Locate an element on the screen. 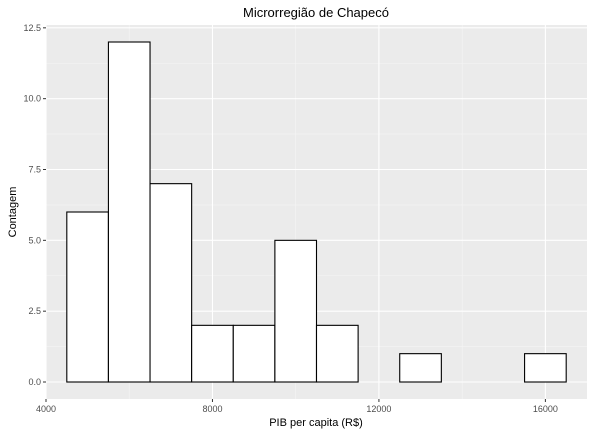  x-tick-label: 16000 is located at coordinates (545, 409).